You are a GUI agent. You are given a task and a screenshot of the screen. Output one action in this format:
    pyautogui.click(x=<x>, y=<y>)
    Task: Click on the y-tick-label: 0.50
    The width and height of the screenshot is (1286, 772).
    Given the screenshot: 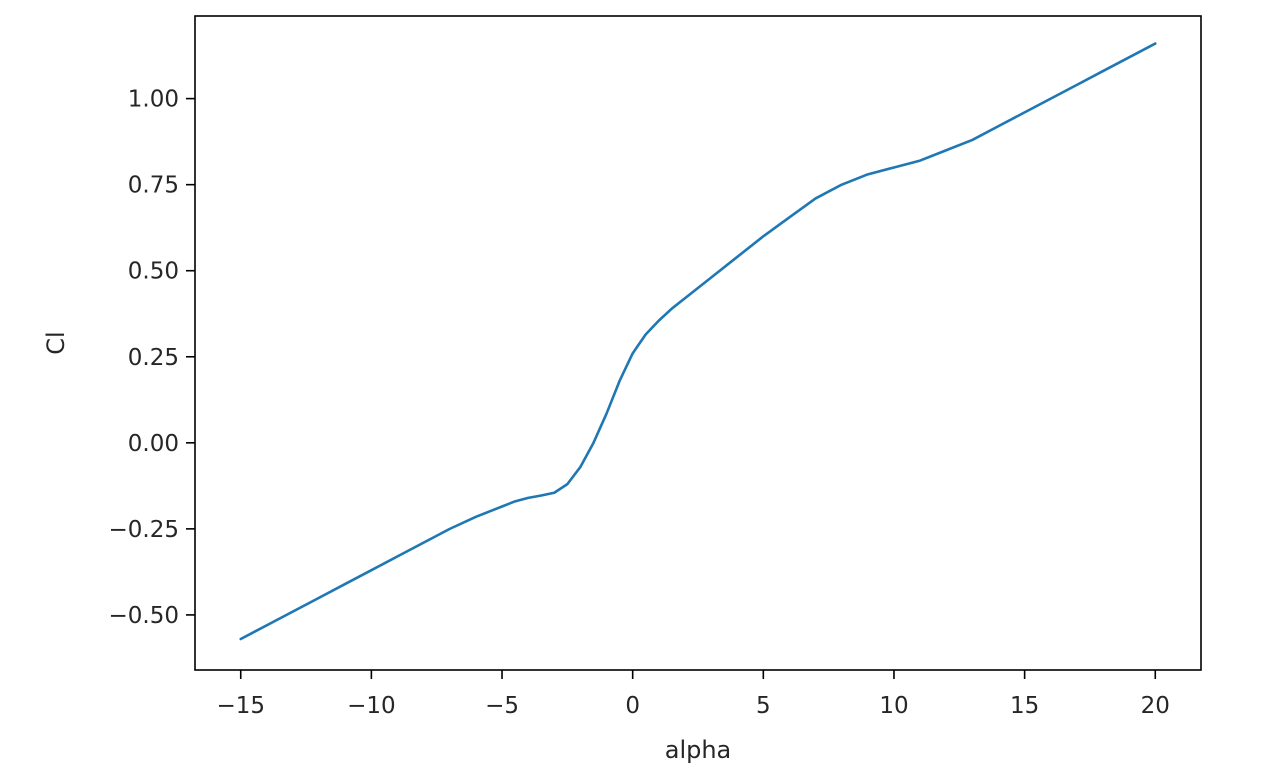 What is the action you would take?
    pyautogui.click(x=153, y=272)
    